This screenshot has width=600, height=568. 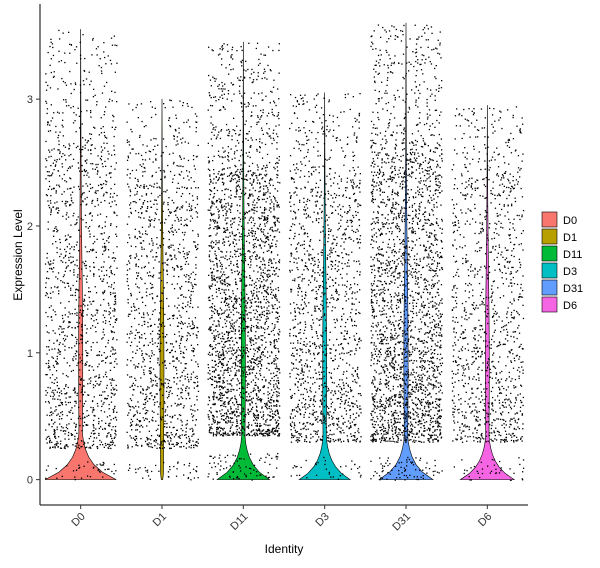 I want to click on x-tick-label: D6, so click(x=485, y=520).